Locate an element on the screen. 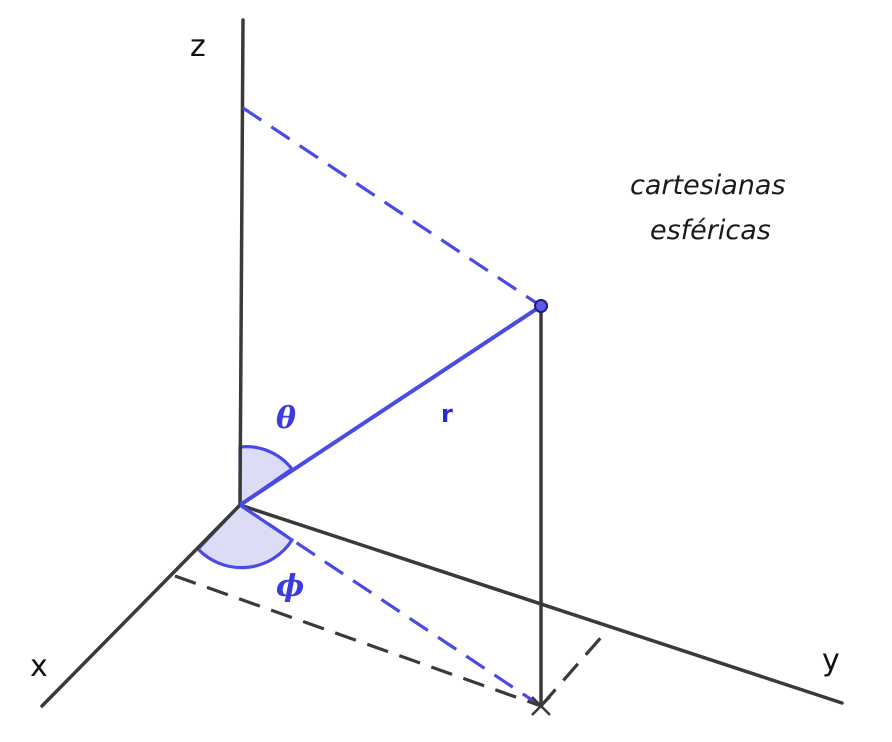 The height and width of the screenshot is (742, 892). phi-angle-wedge is located at coordinates (245, 536).